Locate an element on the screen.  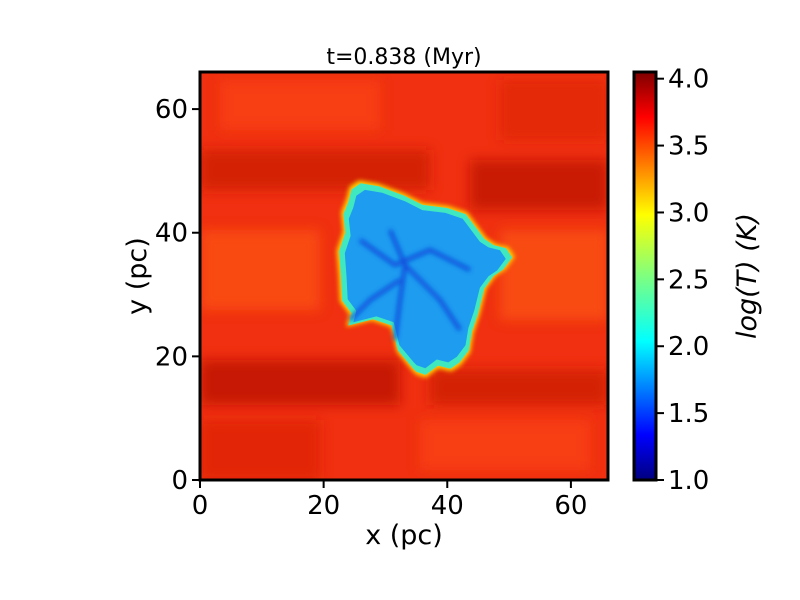
colorbar-ticks: 1.0 1.5 2.0 2.5 3.0 3.5 4.0 is located at coordinates (682, 280).